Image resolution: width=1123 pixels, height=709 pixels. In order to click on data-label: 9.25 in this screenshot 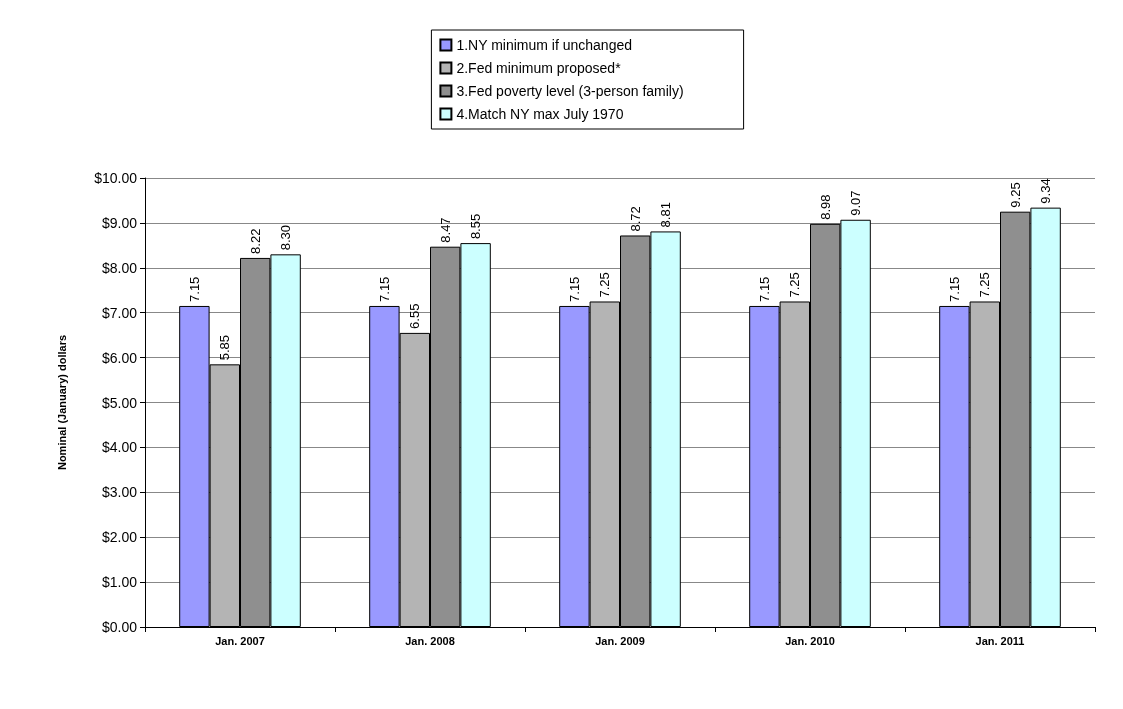, I will do `click(1015, 195)`.